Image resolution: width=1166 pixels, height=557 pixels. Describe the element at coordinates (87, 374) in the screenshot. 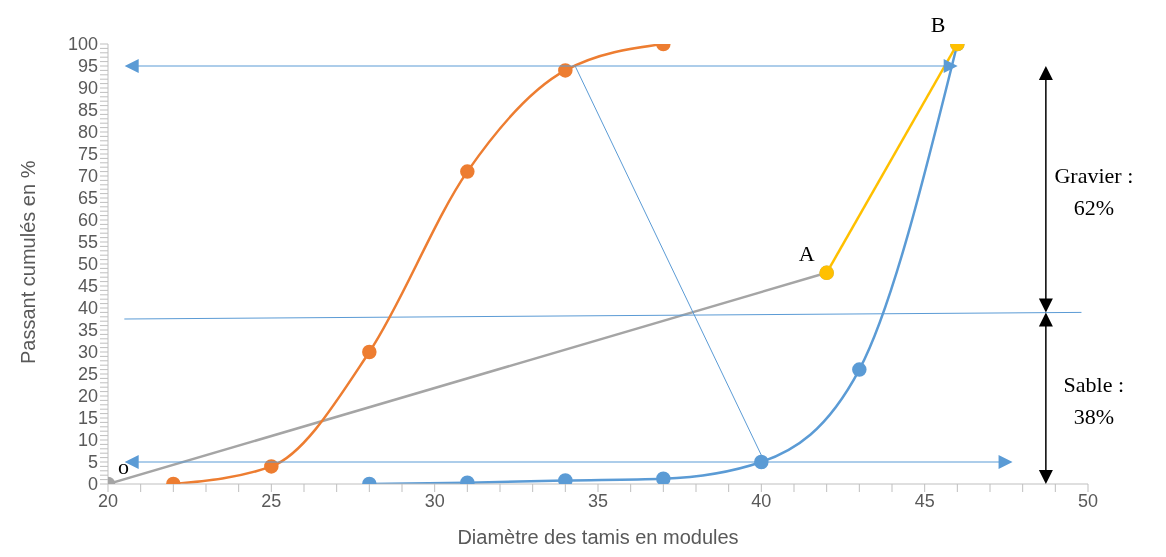

I see `y-tick-label: 25` at that location.